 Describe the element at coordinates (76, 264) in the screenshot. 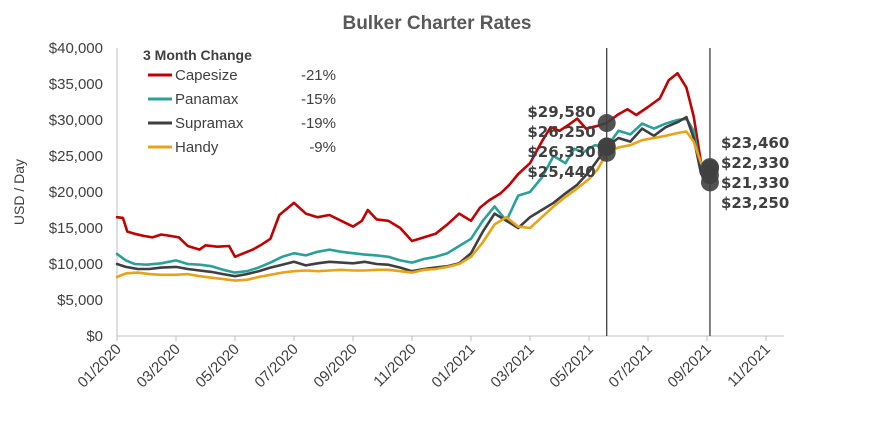

I see `y-tick-label: $10,000` at that location.